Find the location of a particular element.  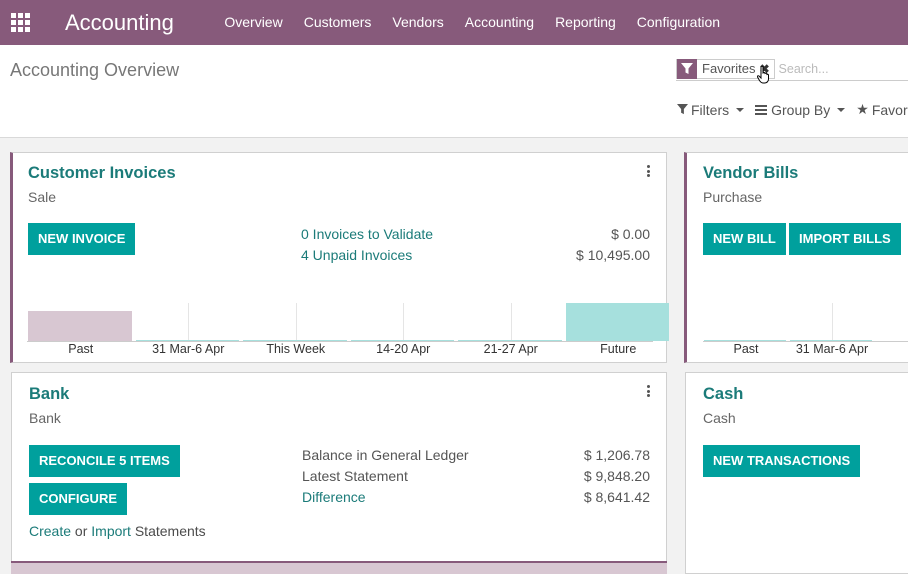

filters-dropdown: Filters is located at coordinates (711, 109).